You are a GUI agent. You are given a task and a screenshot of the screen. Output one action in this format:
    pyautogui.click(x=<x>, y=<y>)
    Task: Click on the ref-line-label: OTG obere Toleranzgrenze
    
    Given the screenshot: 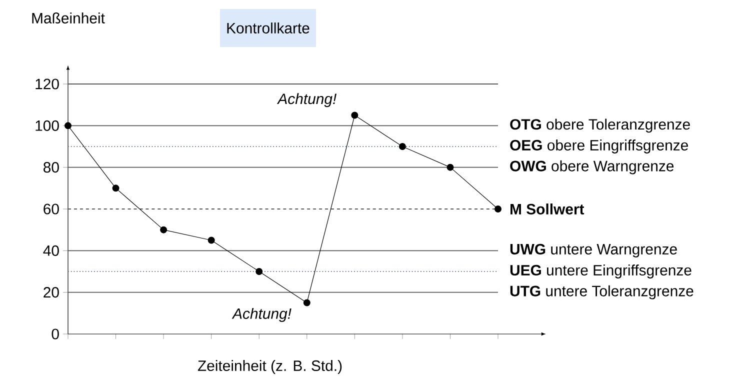 What is the action you would take?
    pyautogui.click(x=600, y=125)
    